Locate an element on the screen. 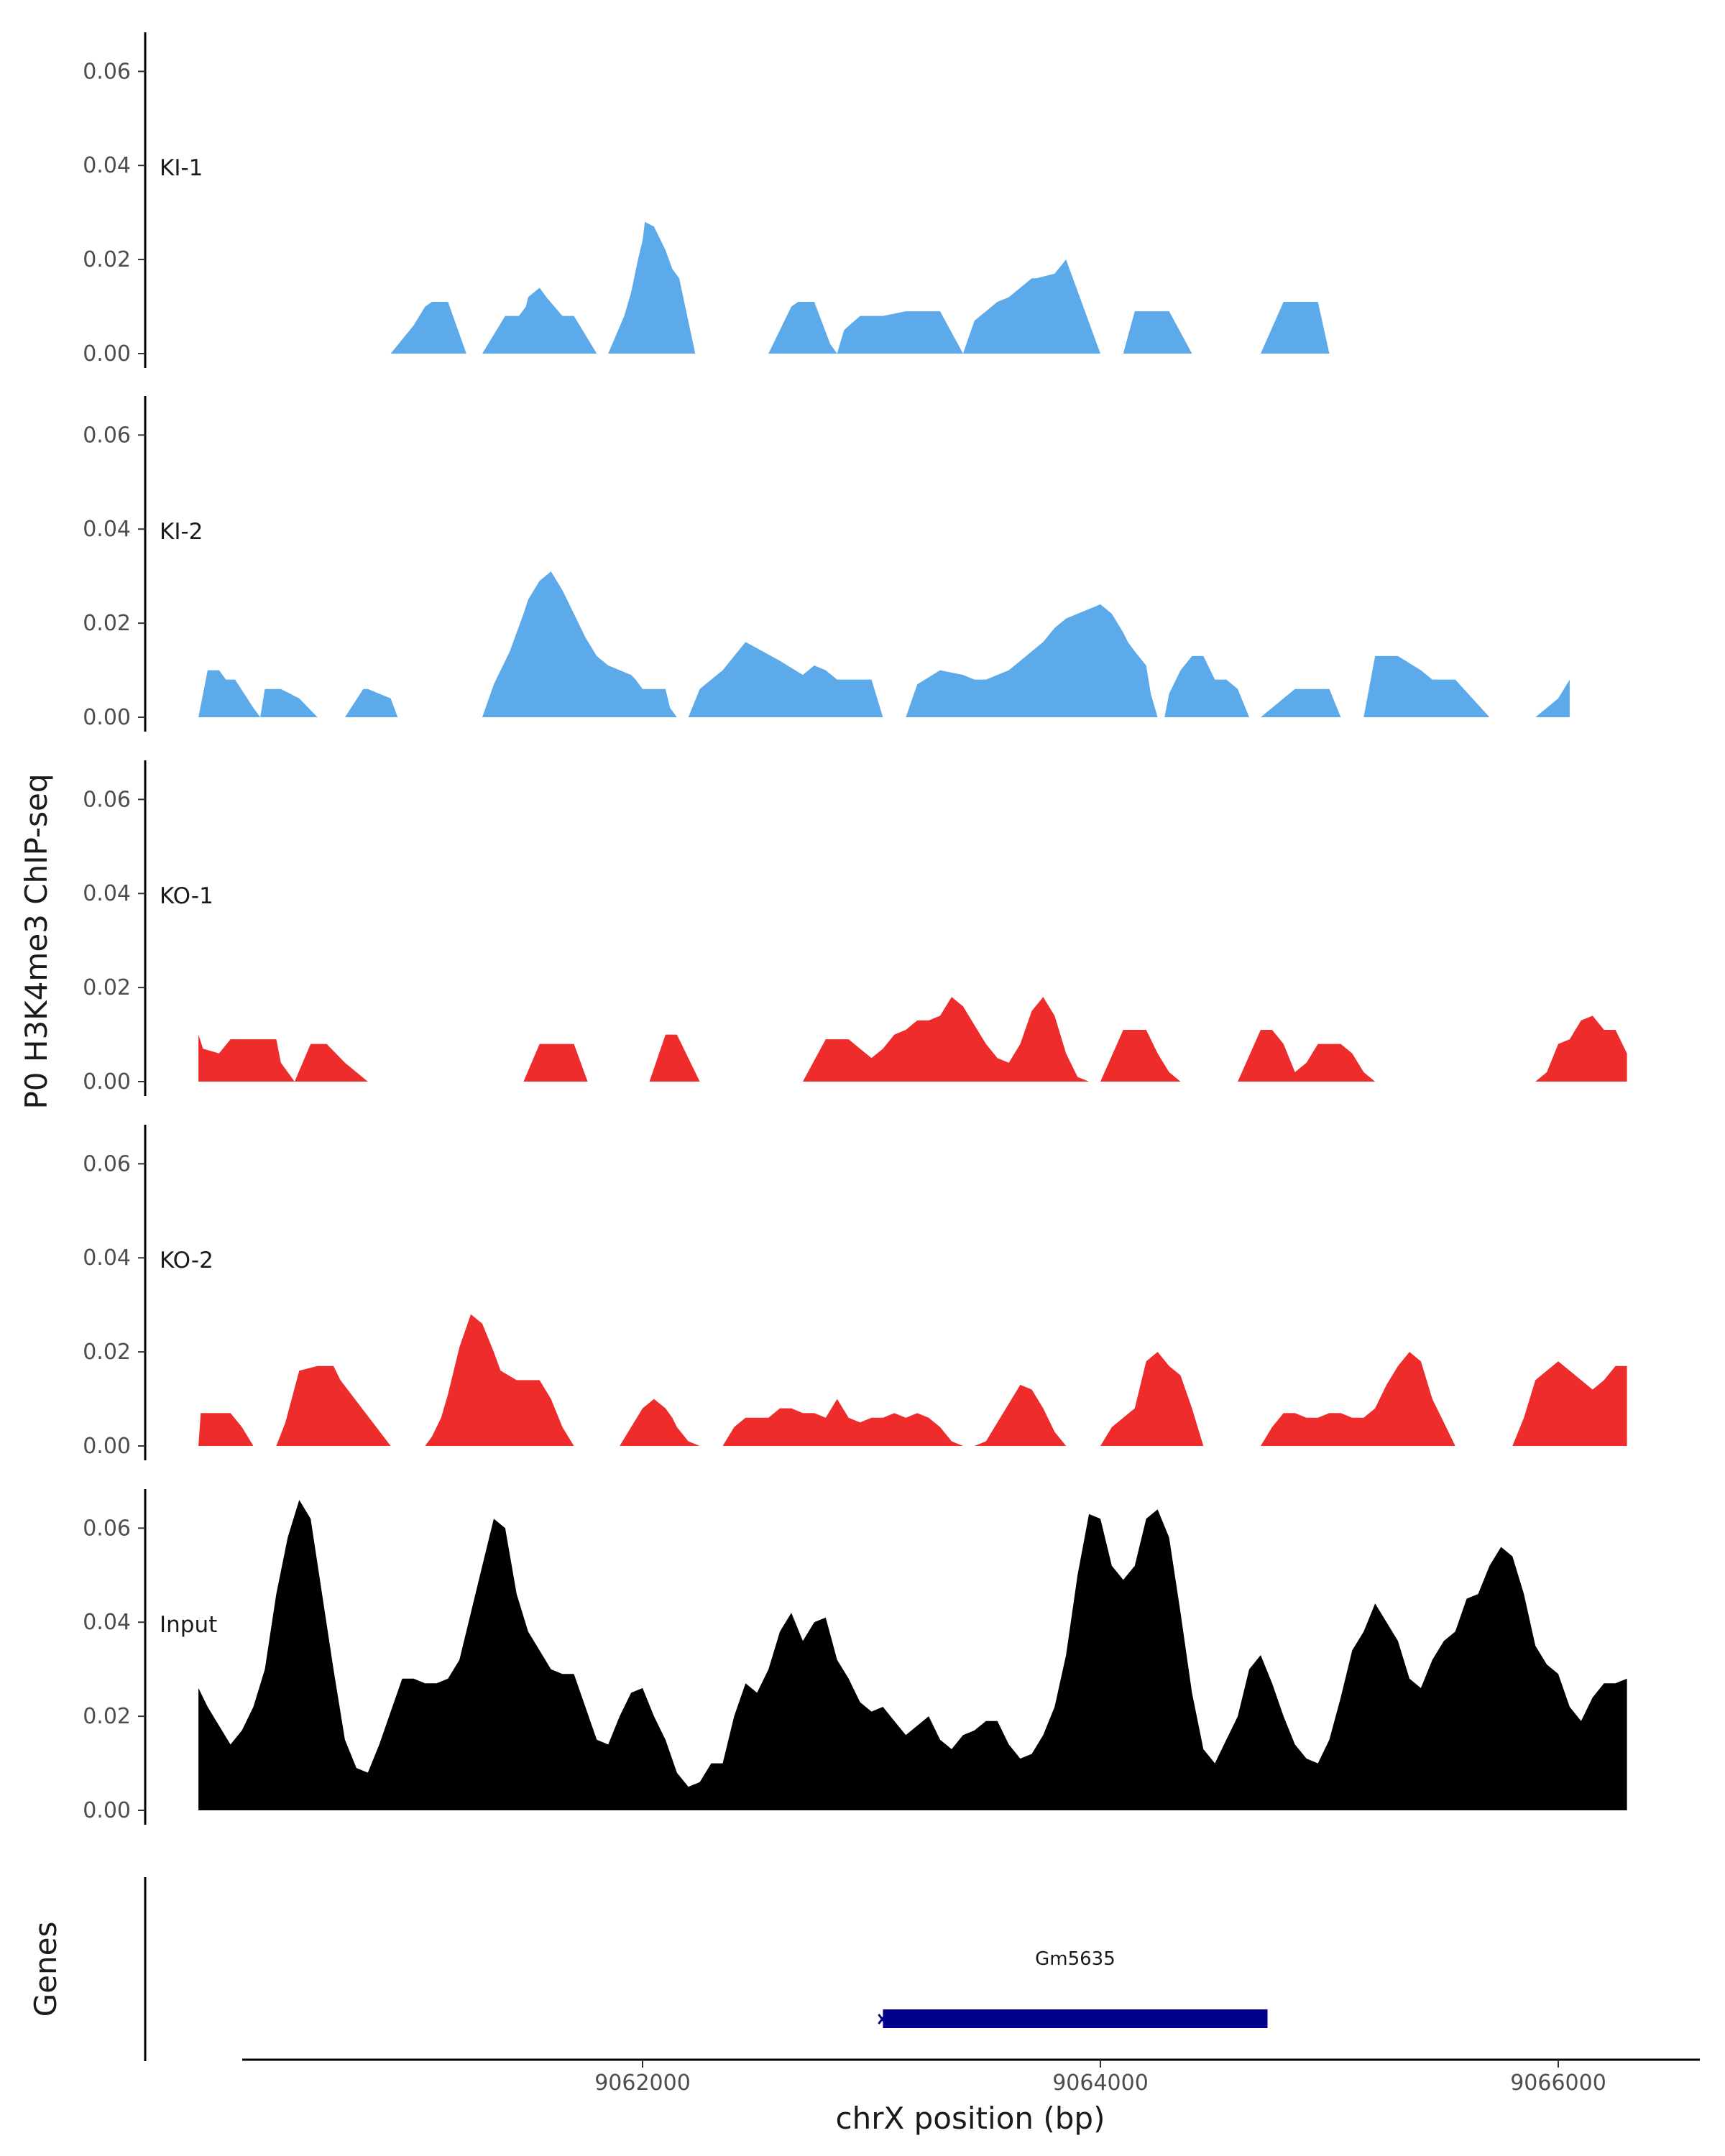 This screenshot has height=2156, width=1725. track-panel-ki-1: 0.00 0.02 0.04 0.06 KI-1 is located at coordinates (706, 200).